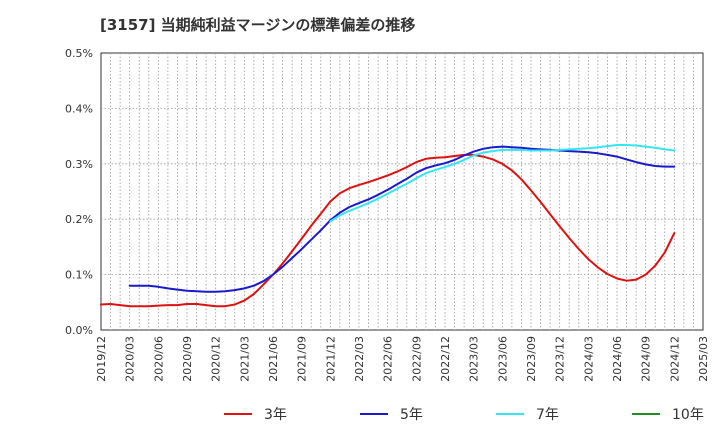 The height and width of the screenshot is (440, 720). I want to click on x-tick-label: 2019/12, so click(101, 359).